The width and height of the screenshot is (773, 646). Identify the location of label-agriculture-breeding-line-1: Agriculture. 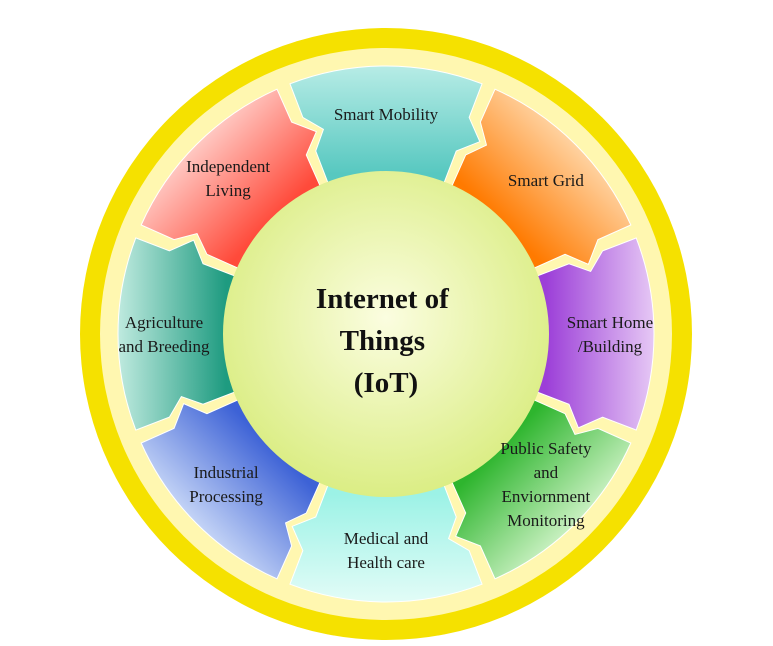
(164, 322).